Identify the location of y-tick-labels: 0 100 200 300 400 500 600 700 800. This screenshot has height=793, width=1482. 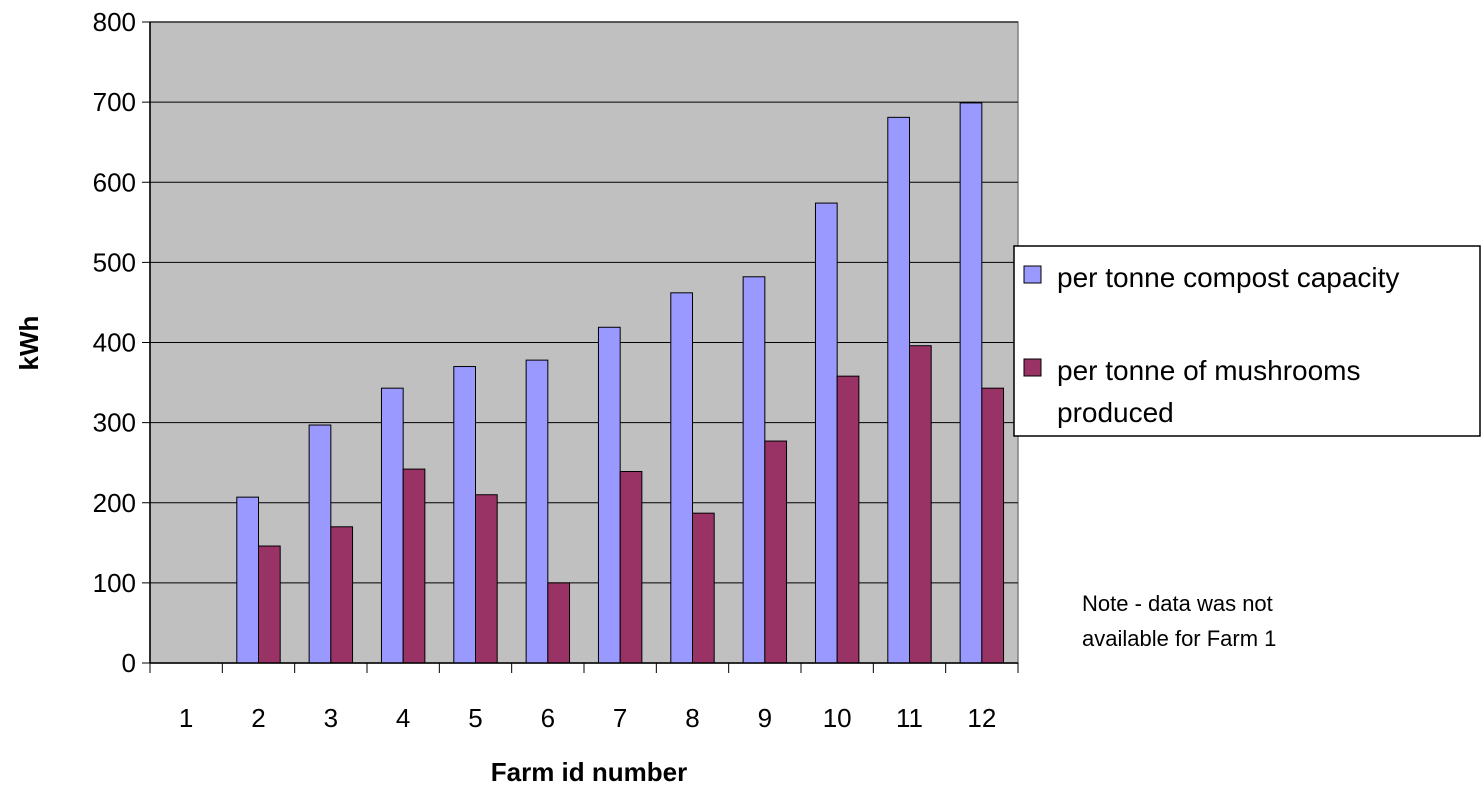
(114, 342).